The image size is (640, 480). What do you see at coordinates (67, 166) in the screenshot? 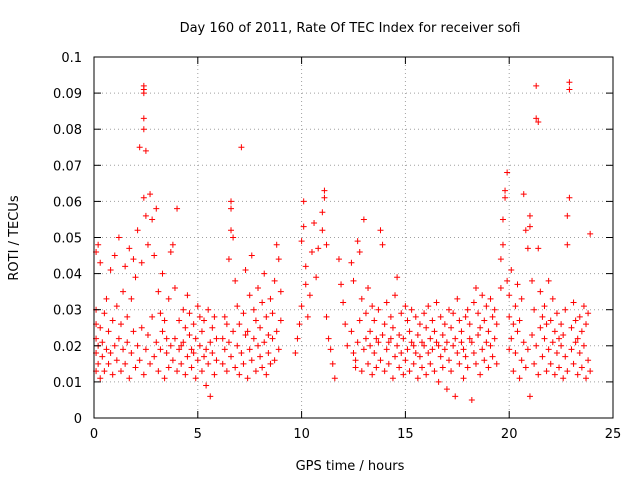
I see `y-tick-label: 0.07` at bounding box center [67, 166].